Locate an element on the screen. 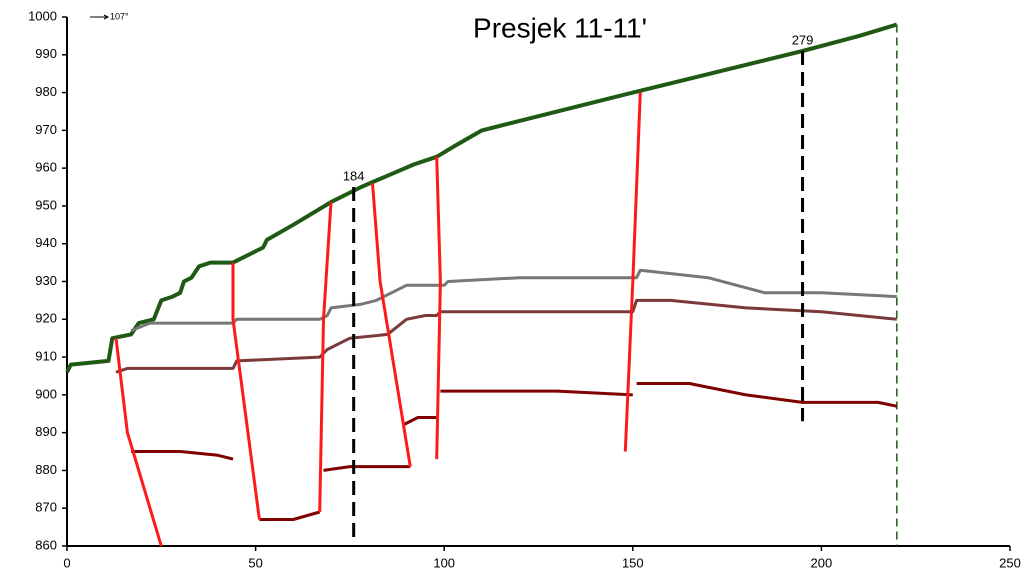 The image size is (1030, 580). y-tick-label: 990 is located at coordinates (46, 53).